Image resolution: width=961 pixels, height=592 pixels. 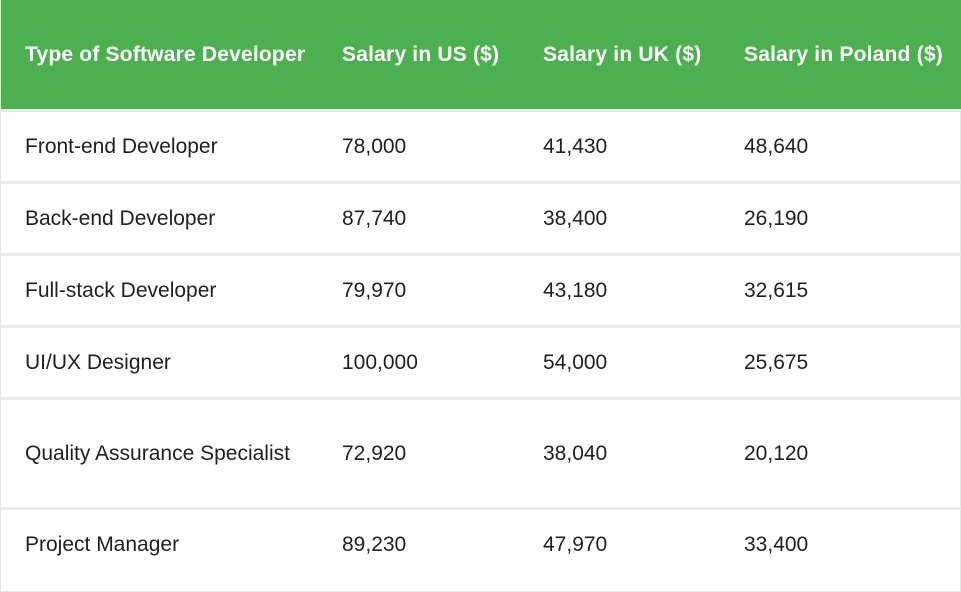 I want to click on salary-uk-cell: 38,400, so click(x=575, y=218).